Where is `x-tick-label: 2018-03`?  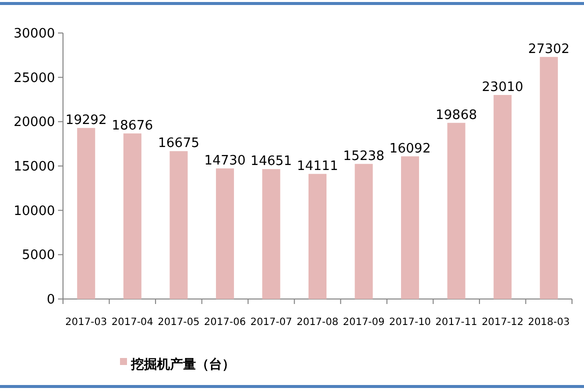 x-tick-label: 2018-03 is located at coordinates (549, 322).